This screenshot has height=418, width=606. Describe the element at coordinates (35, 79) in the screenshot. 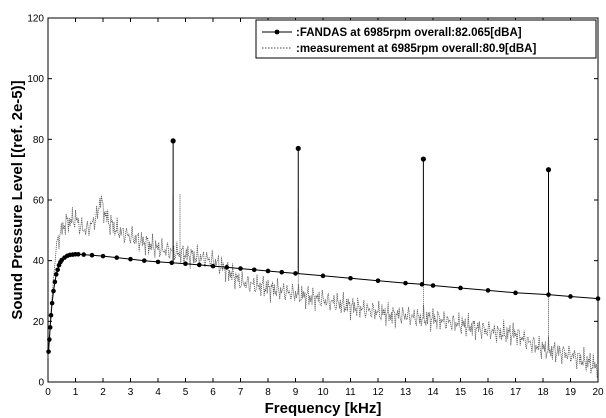

I see `y-tick-label: 100` at that location.